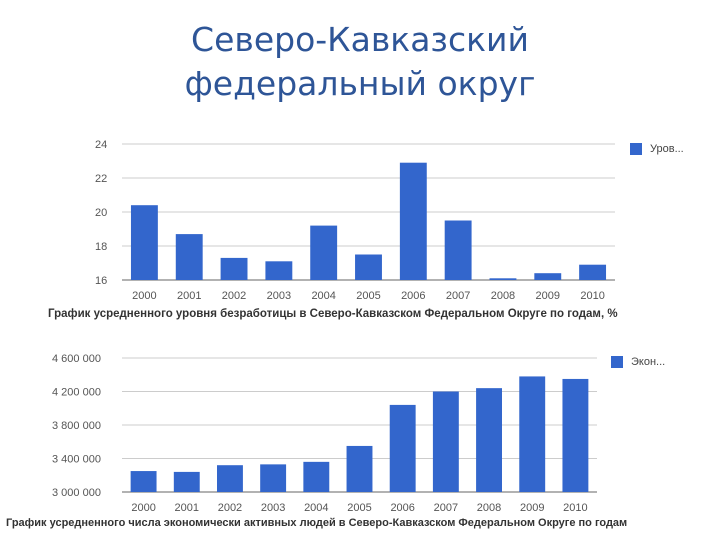 The height and width of the screenshot is (540, 720). I want to click on y-tick-label: 18, so click(101, 247).